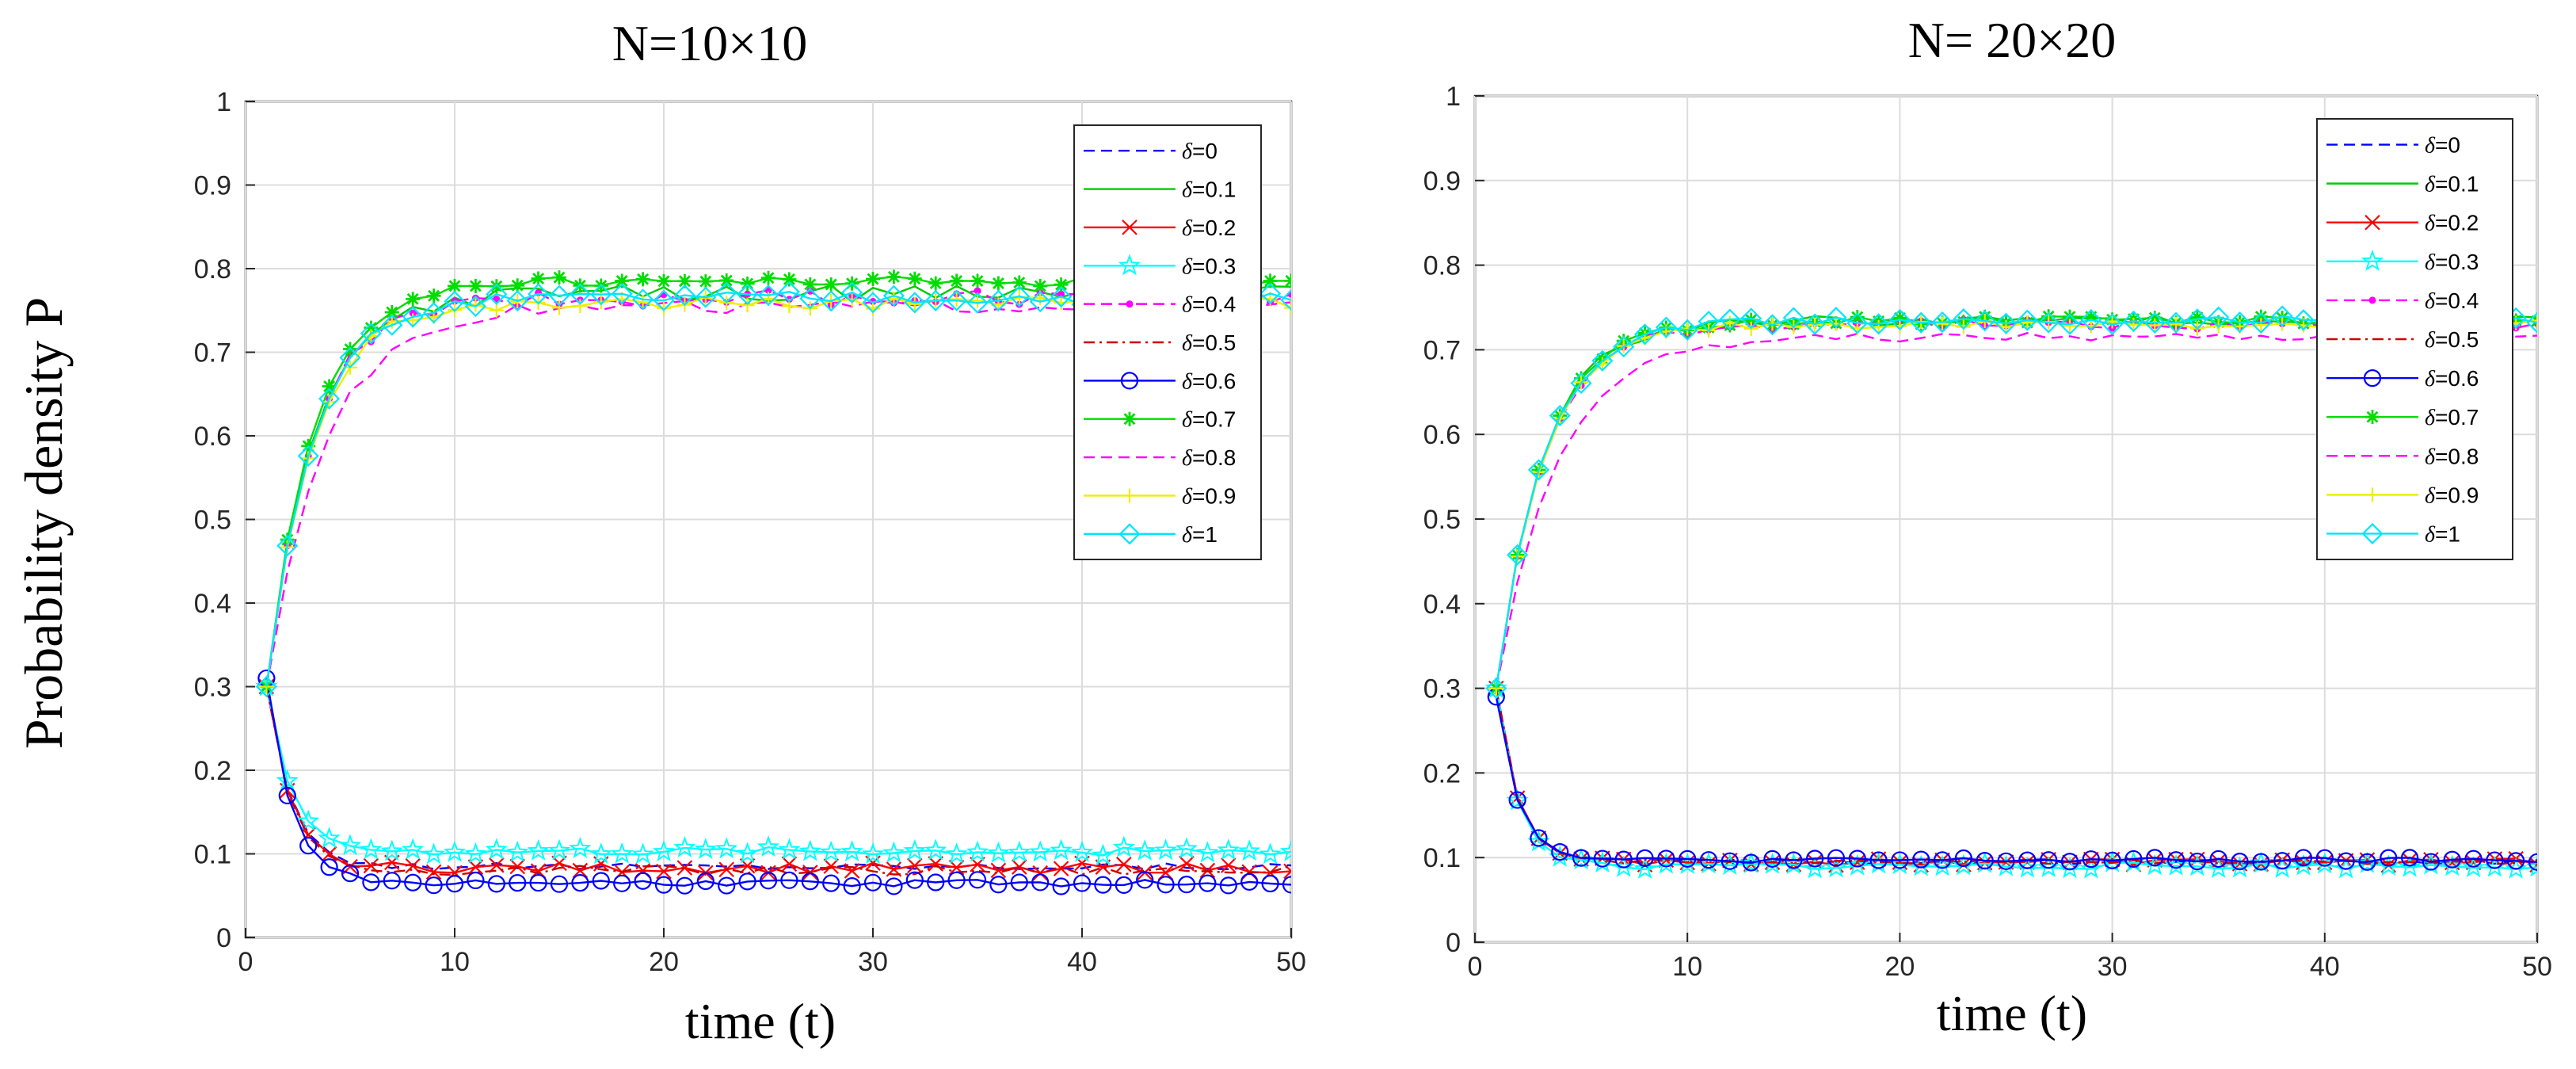  I want to click on y-tick-label: 0.2, so click(212, 771).